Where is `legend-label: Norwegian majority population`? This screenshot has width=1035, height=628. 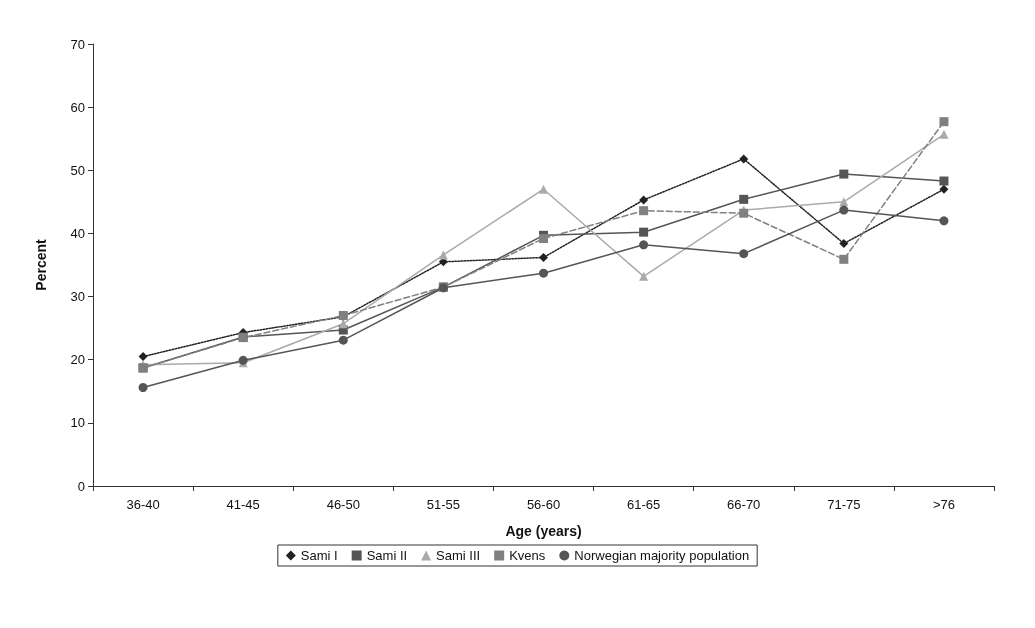
legend-label: Norwegian majority population is located at coordinates (662, 555).